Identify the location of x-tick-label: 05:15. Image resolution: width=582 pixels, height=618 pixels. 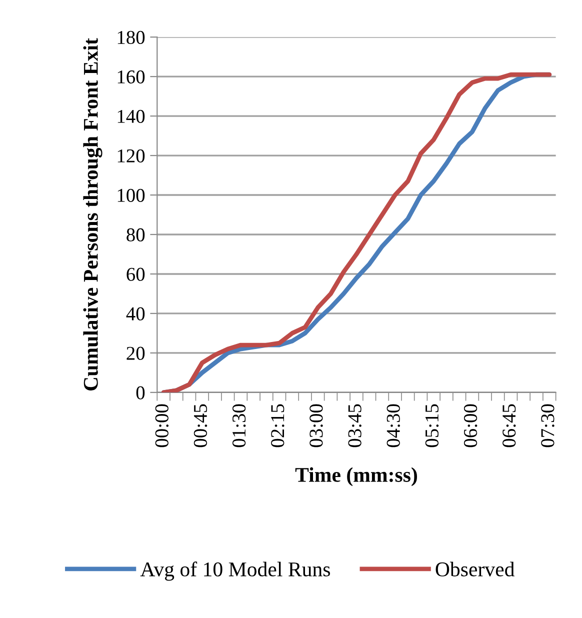
(432, 426).